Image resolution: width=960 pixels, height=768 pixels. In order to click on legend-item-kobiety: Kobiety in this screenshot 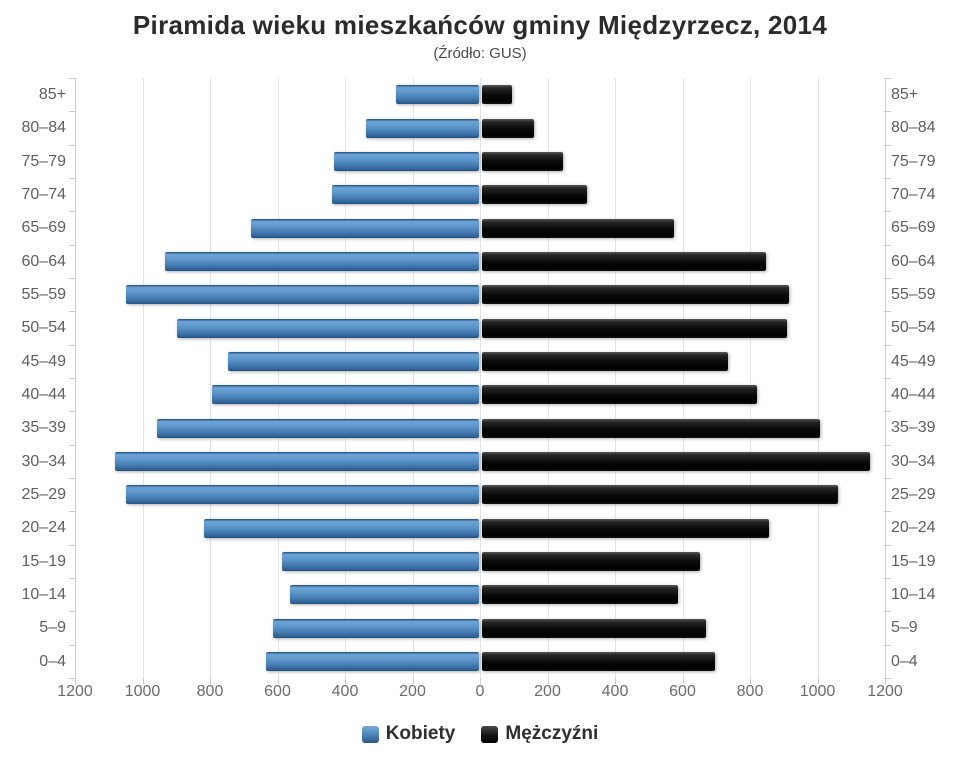, I will do `click(408, 734)`.